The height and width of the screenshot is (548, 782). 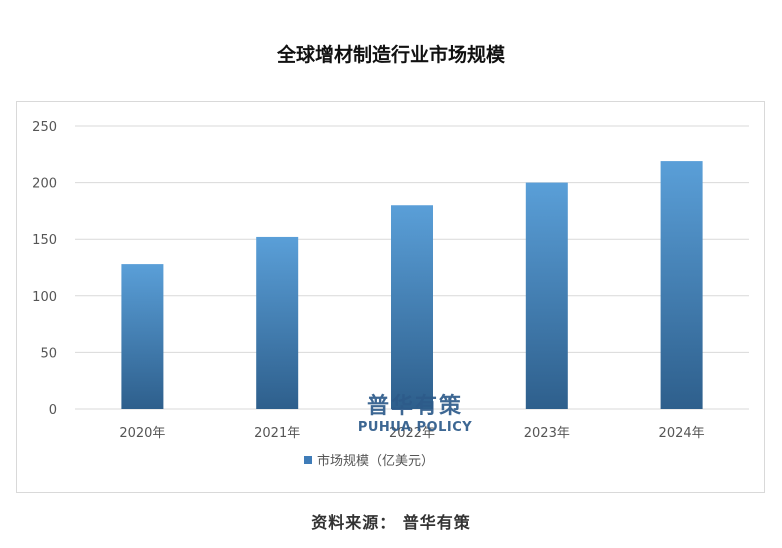 What do you see at coordinates (375, 461) in the screenshot?
I see `legend-label: 市场规模（亿美元）` at bounding box center [375, 461].